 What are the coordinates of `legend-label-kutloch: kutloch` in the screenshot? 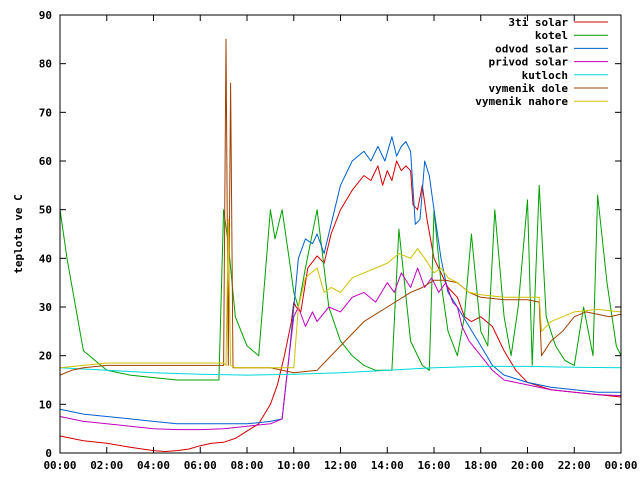 It's located at (545, 75).